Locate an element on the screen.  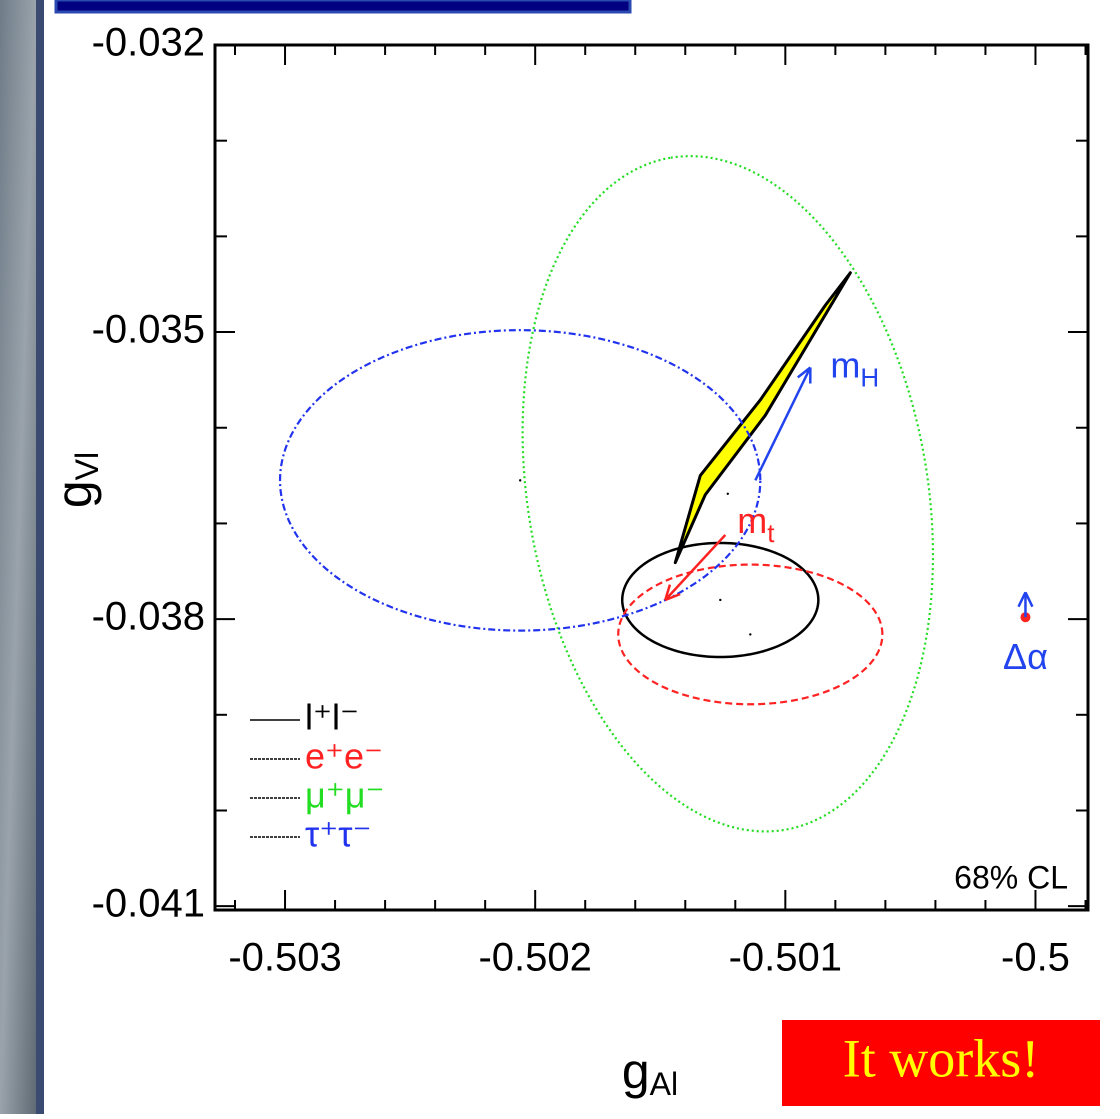
y-tick-label: -0.035 is located at coordinates (148, 330).